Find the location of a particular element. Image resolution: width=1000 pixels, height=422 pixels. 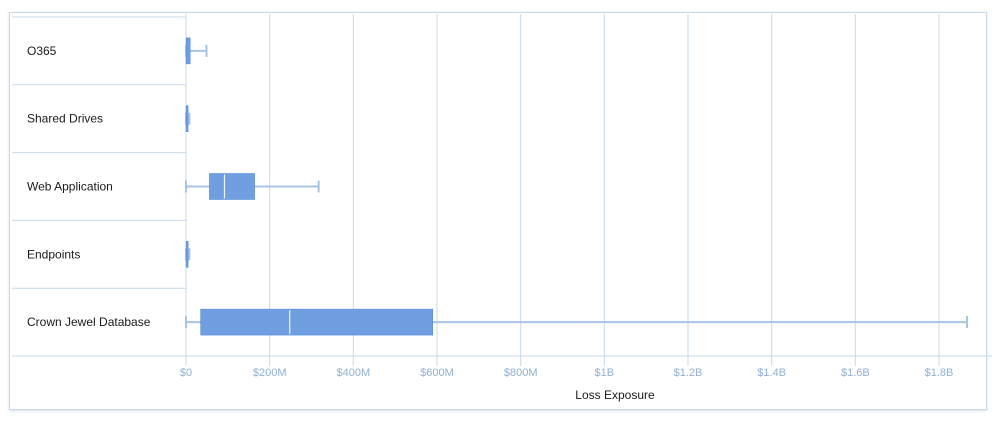

x-tick-label: $1B is located at coordinates (605, 373).